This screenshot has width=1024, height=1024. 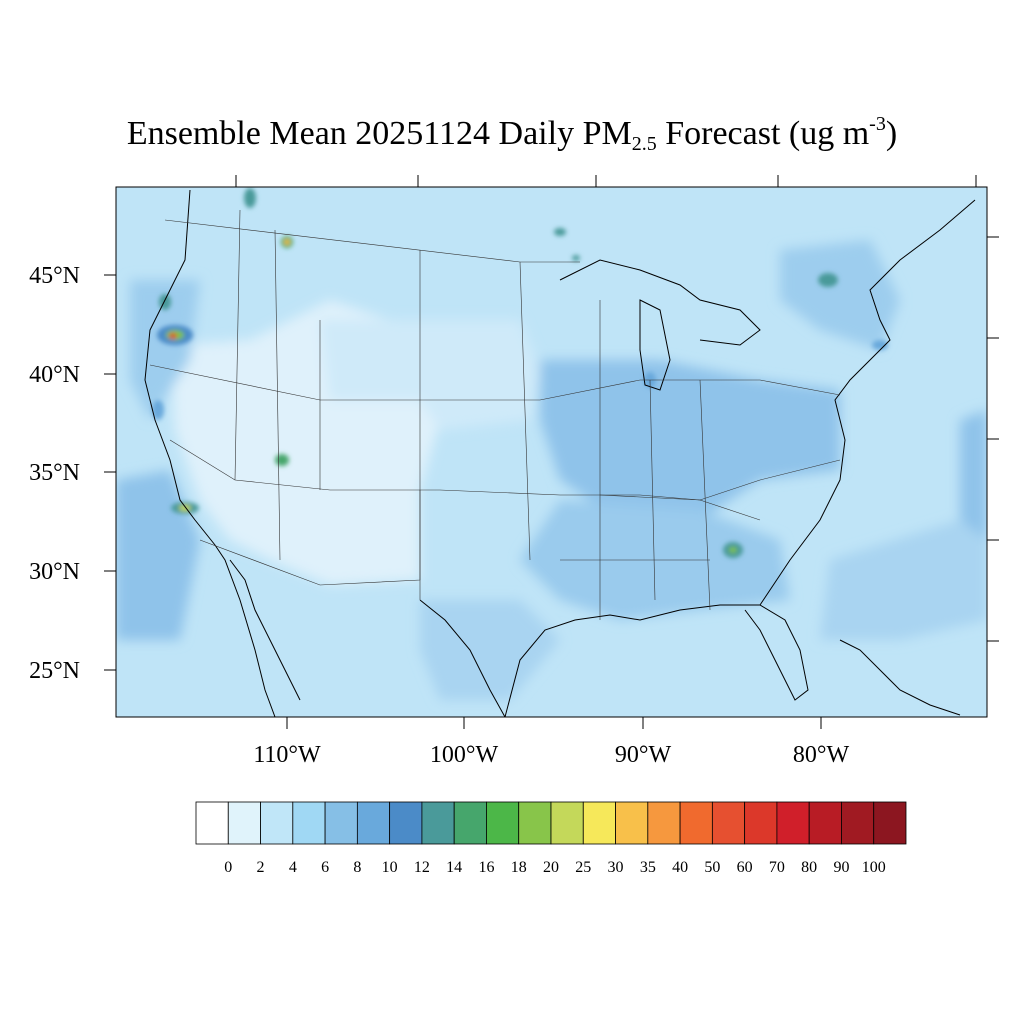 I want to click on texas-region, so click(x=490, y=650).